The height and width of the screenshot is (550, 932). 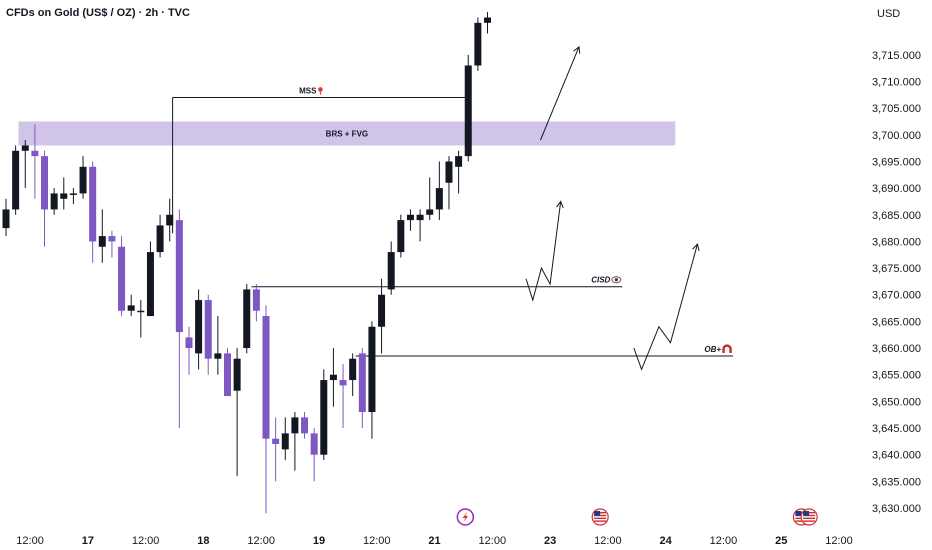 I want to click on level-label: CISD, so click(x=600, y=280).